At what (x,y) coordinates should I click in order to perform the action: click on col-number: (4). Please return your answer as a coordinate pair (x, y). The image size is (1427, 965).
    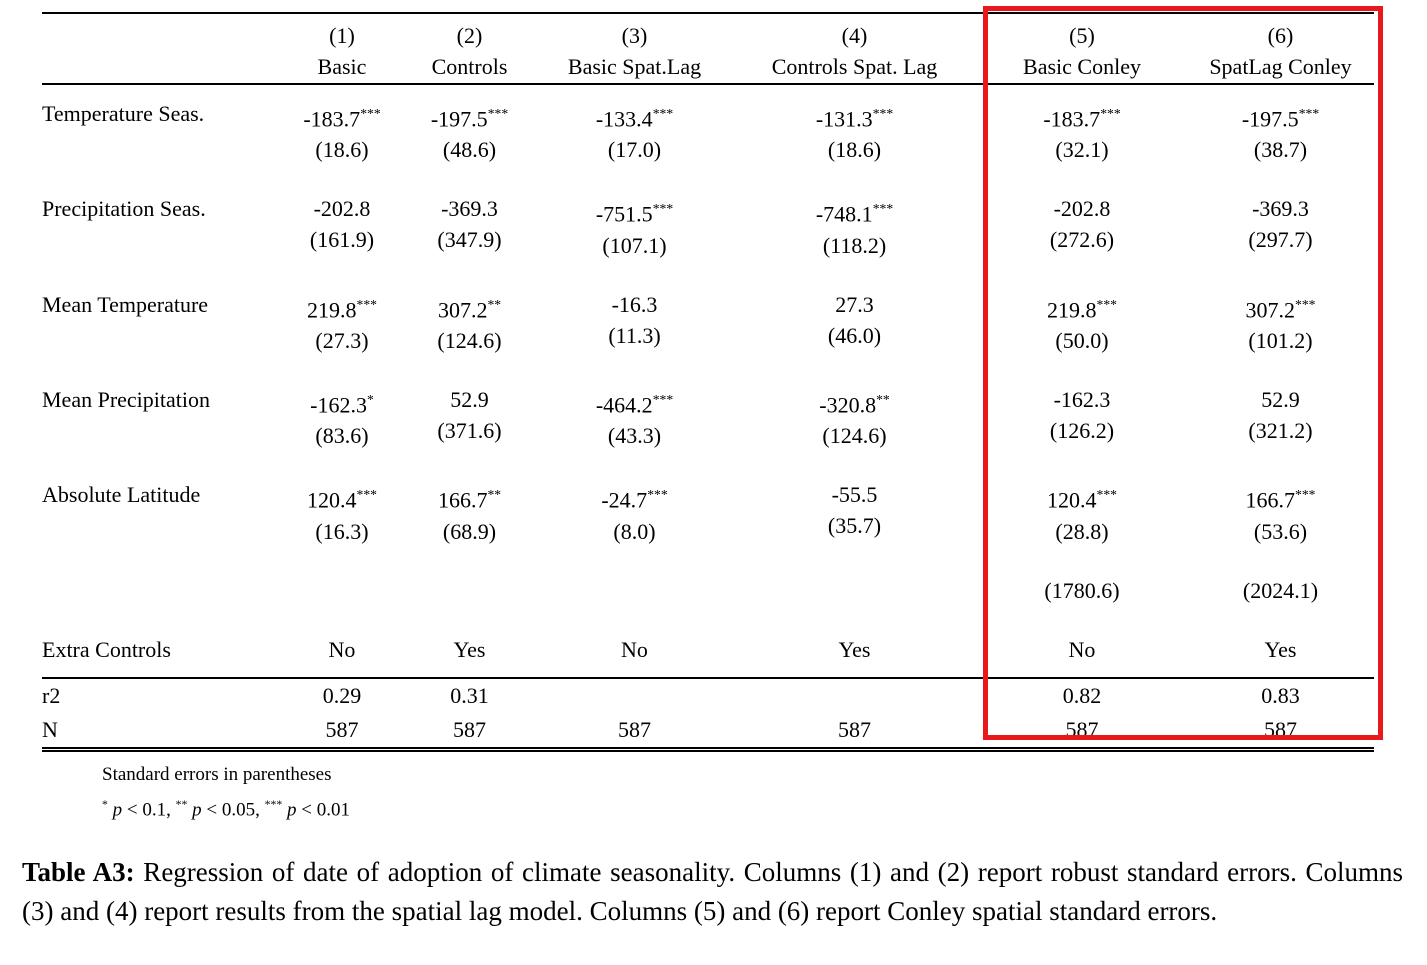
    Looking at the image, I should click on (854, 35).